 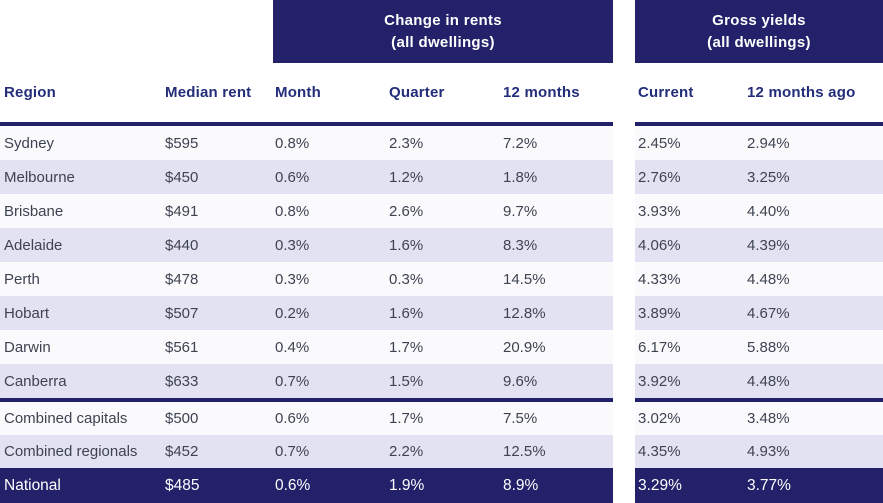 What do you see at coordinates (520, 211) in the screenshot?
I see `cell-12-months: 9.7%` at bounding box center [520, 211].